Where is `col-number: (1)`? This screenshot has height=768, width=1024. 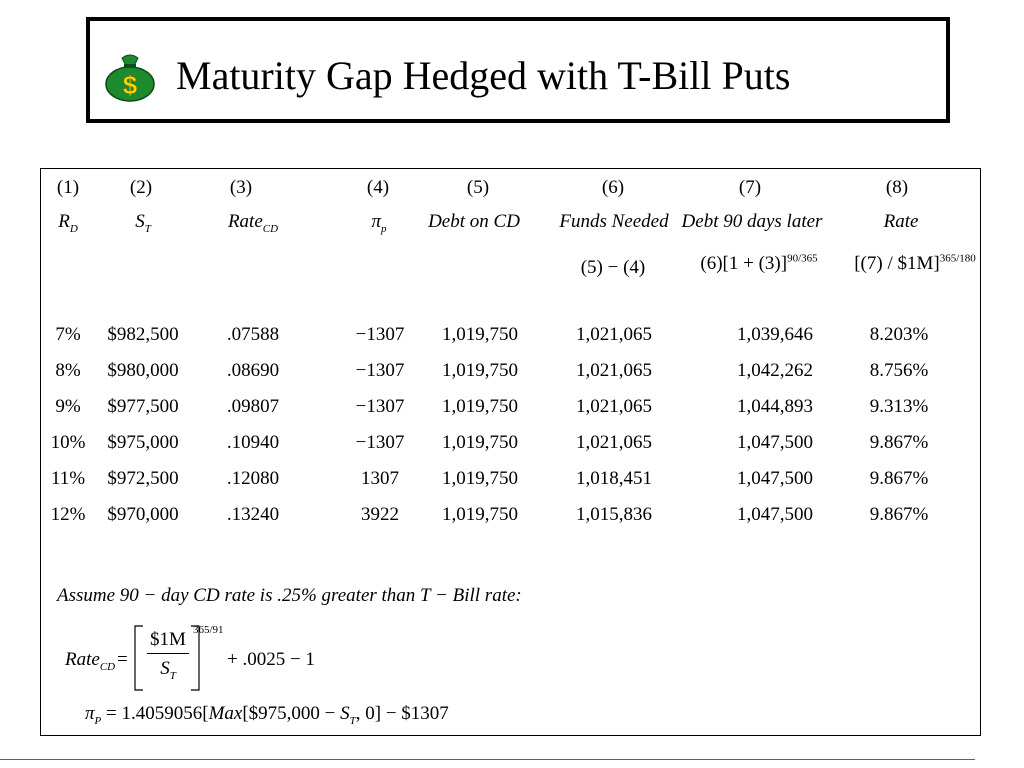
col-number: (1) is located at coordinates (68, 187).